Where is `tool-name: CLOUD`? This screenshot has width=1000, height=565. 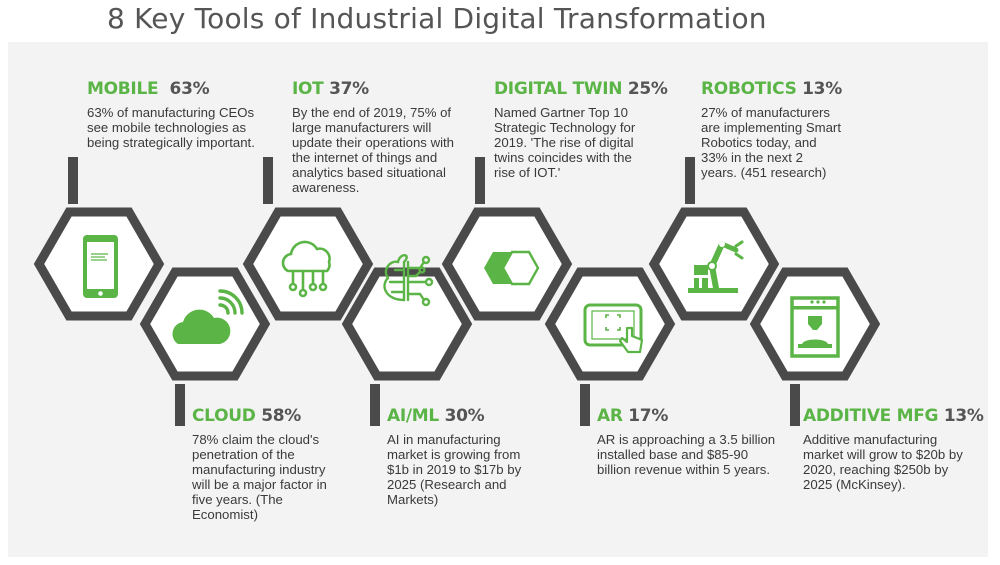
tool-name: CLOUD is located at coordinates (224, 416).